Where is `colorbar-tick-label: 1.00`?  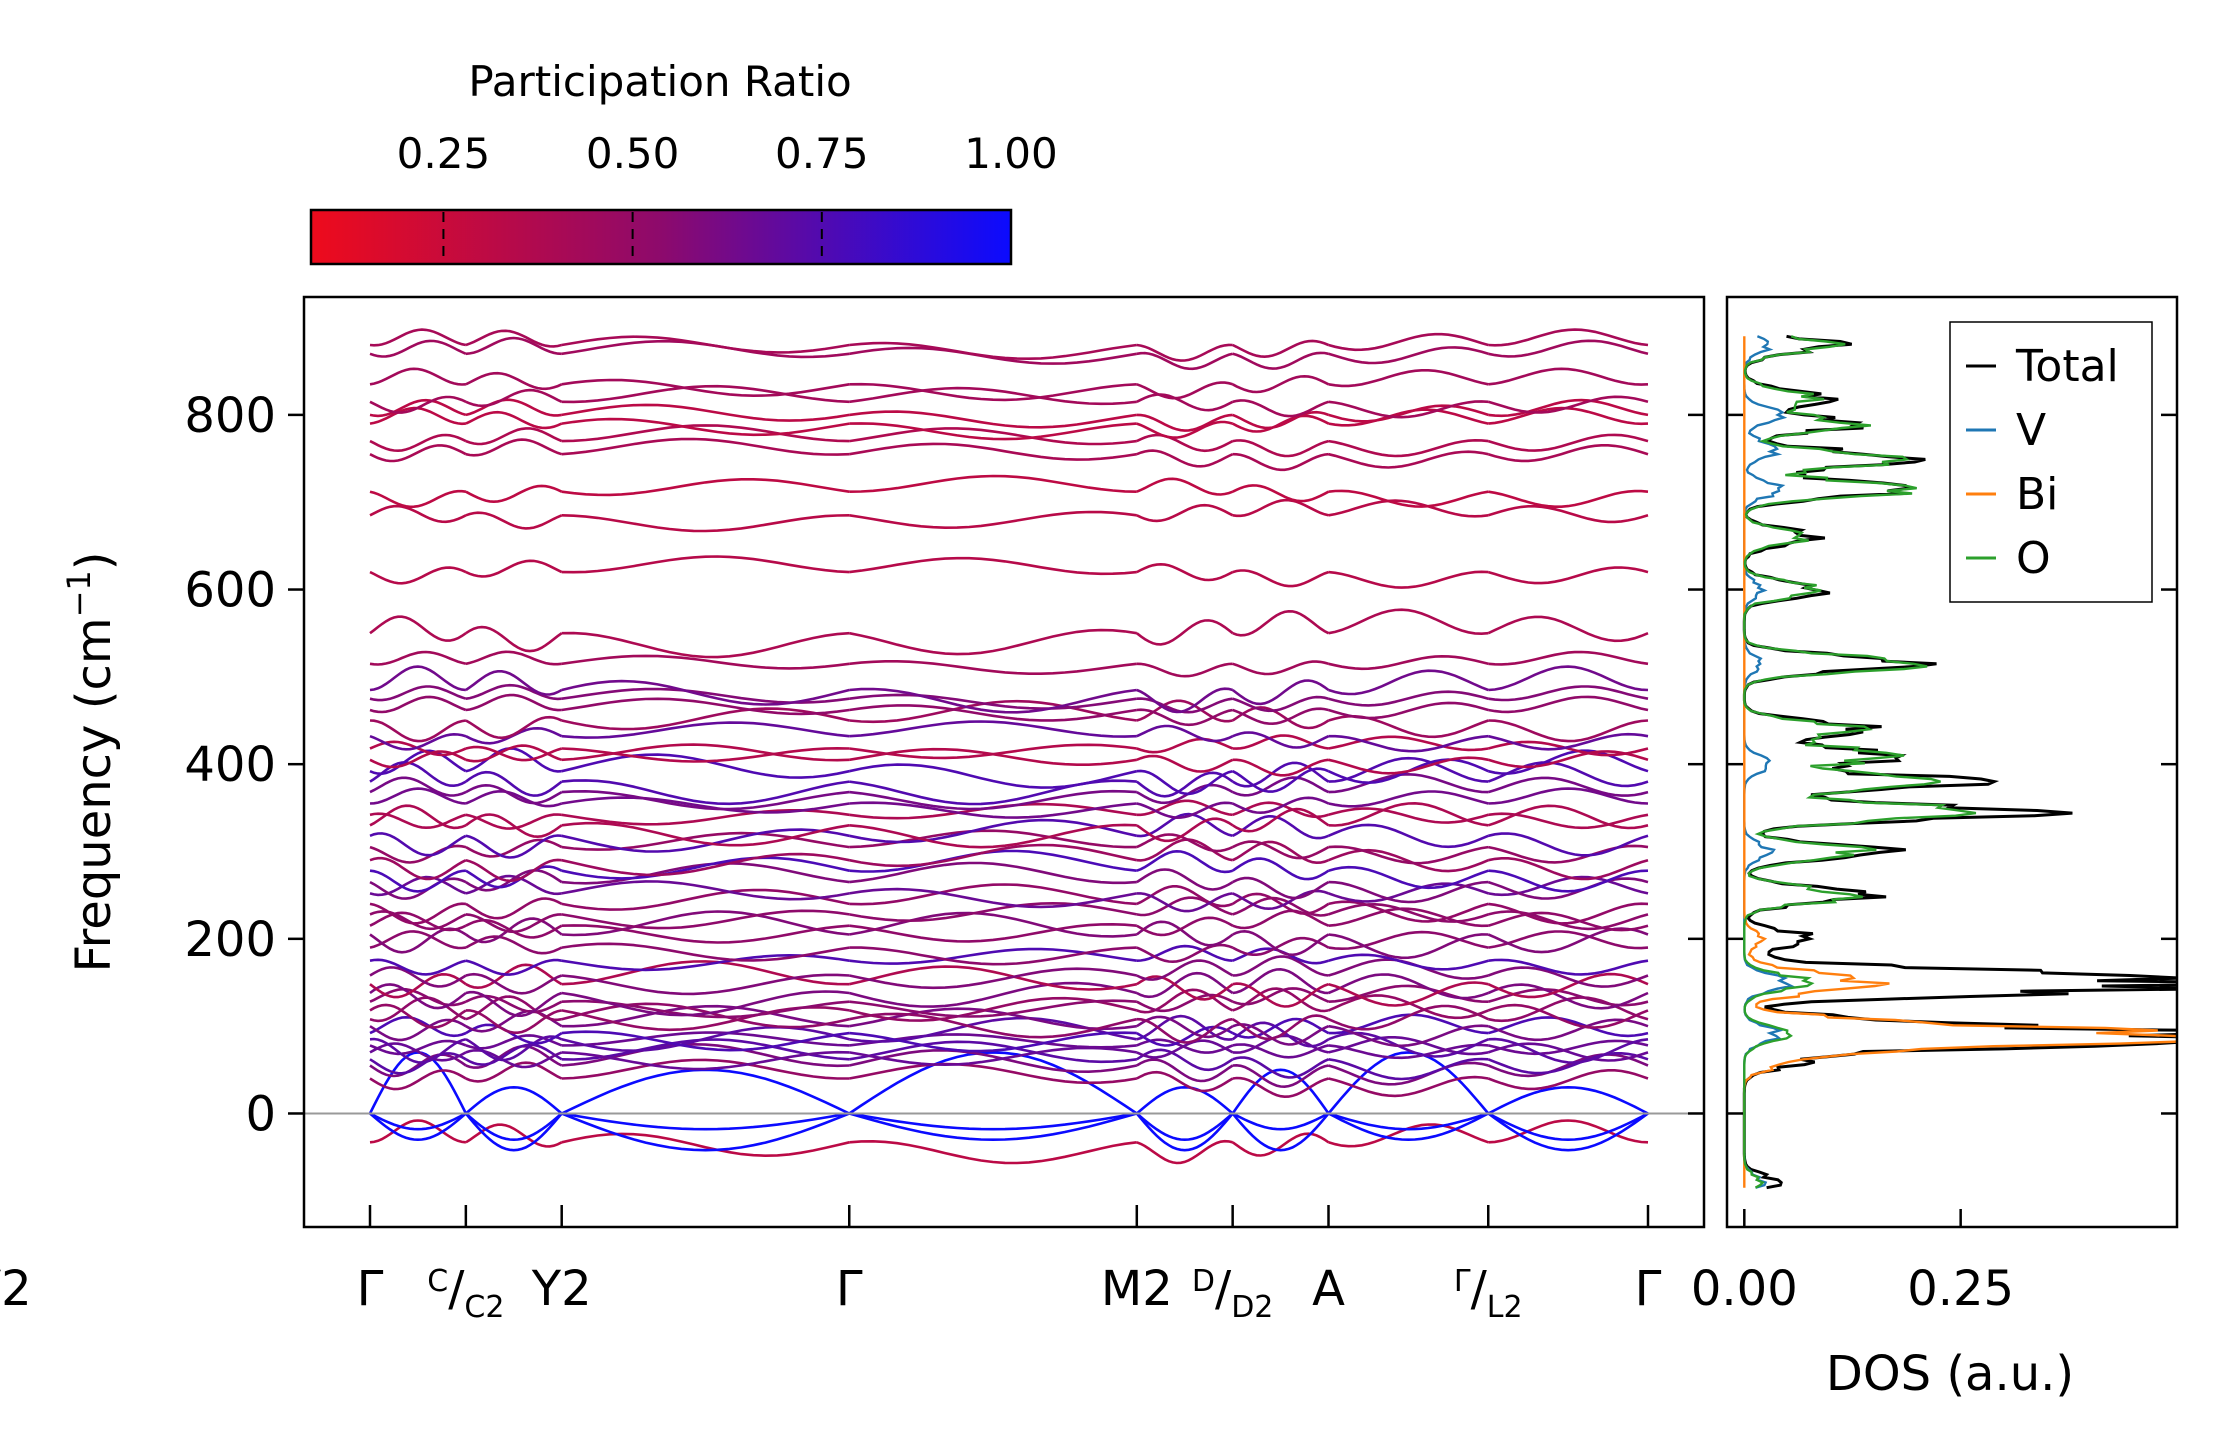 colorbar-tick-label: 1.00 is located at coordinates (1011, 153).